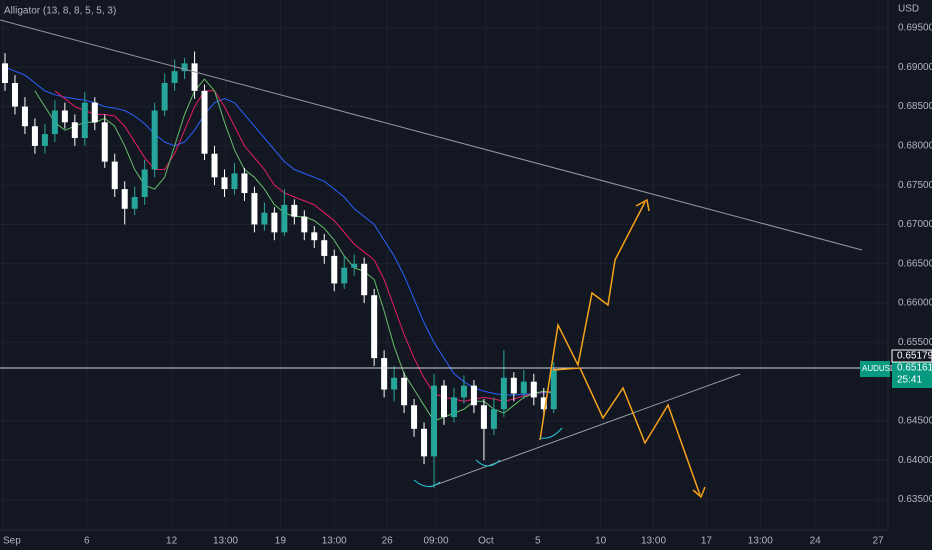 The width and height of the screenshot is (932, 550). I want to click on price-label: 0.65161, so click(914, 368).